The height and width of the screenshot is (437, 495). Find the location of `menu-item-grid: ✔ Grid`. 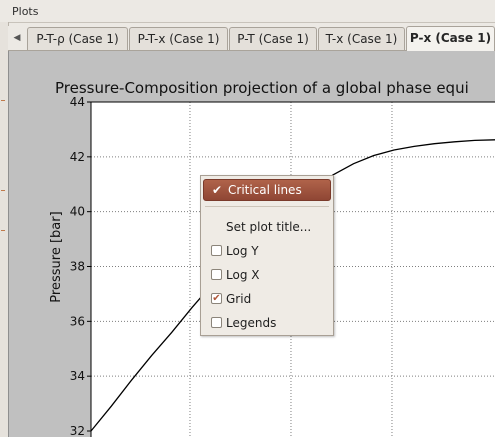

menu-item-grid: ✔ Grid is located at coordinates (267, 299).